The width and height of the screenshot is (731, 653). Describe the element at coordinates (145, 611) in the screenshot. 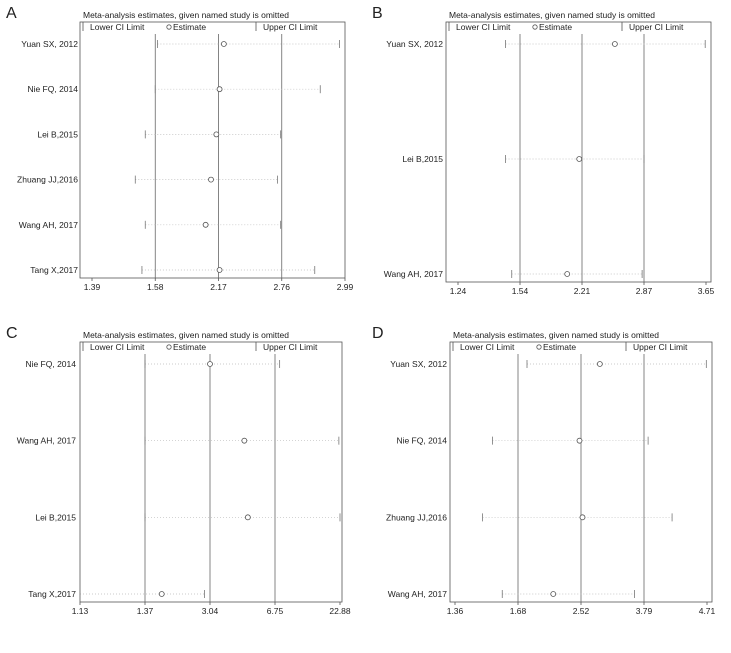

I see `x-tick-label: 1.37` at that location.